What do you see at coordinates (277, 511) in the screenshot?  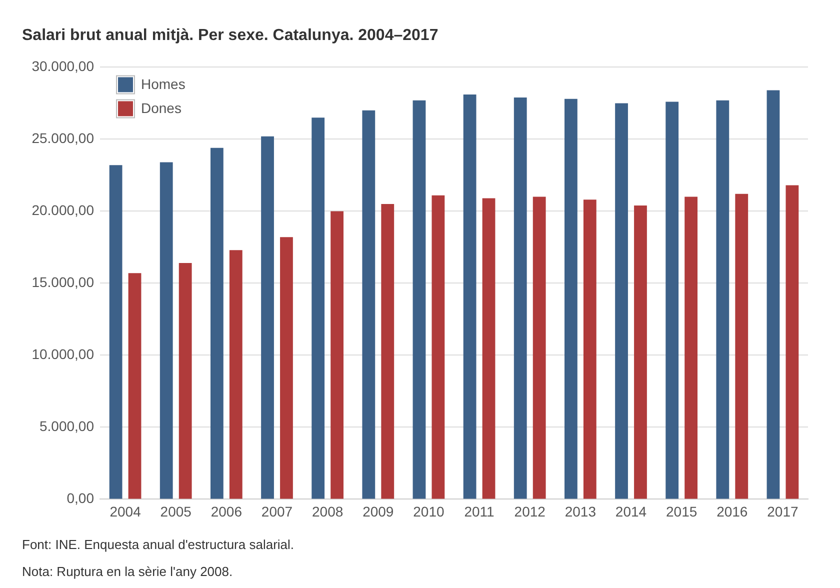 I see `x-tick-label: 2007` at bounding box center [277, 511].